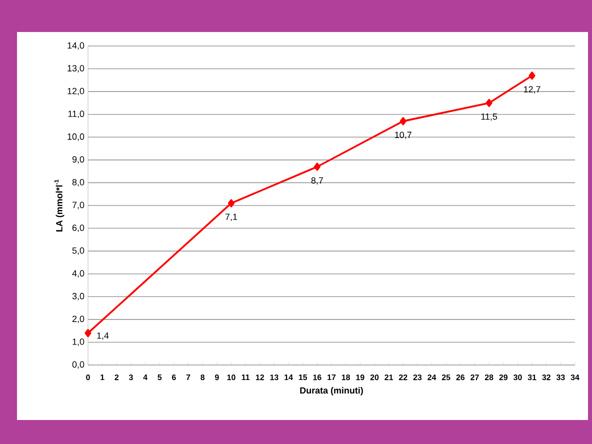  Describe the element at coordinates (78, 365) in the screenshot. I see `y-tick-label: 0,0` at that location.